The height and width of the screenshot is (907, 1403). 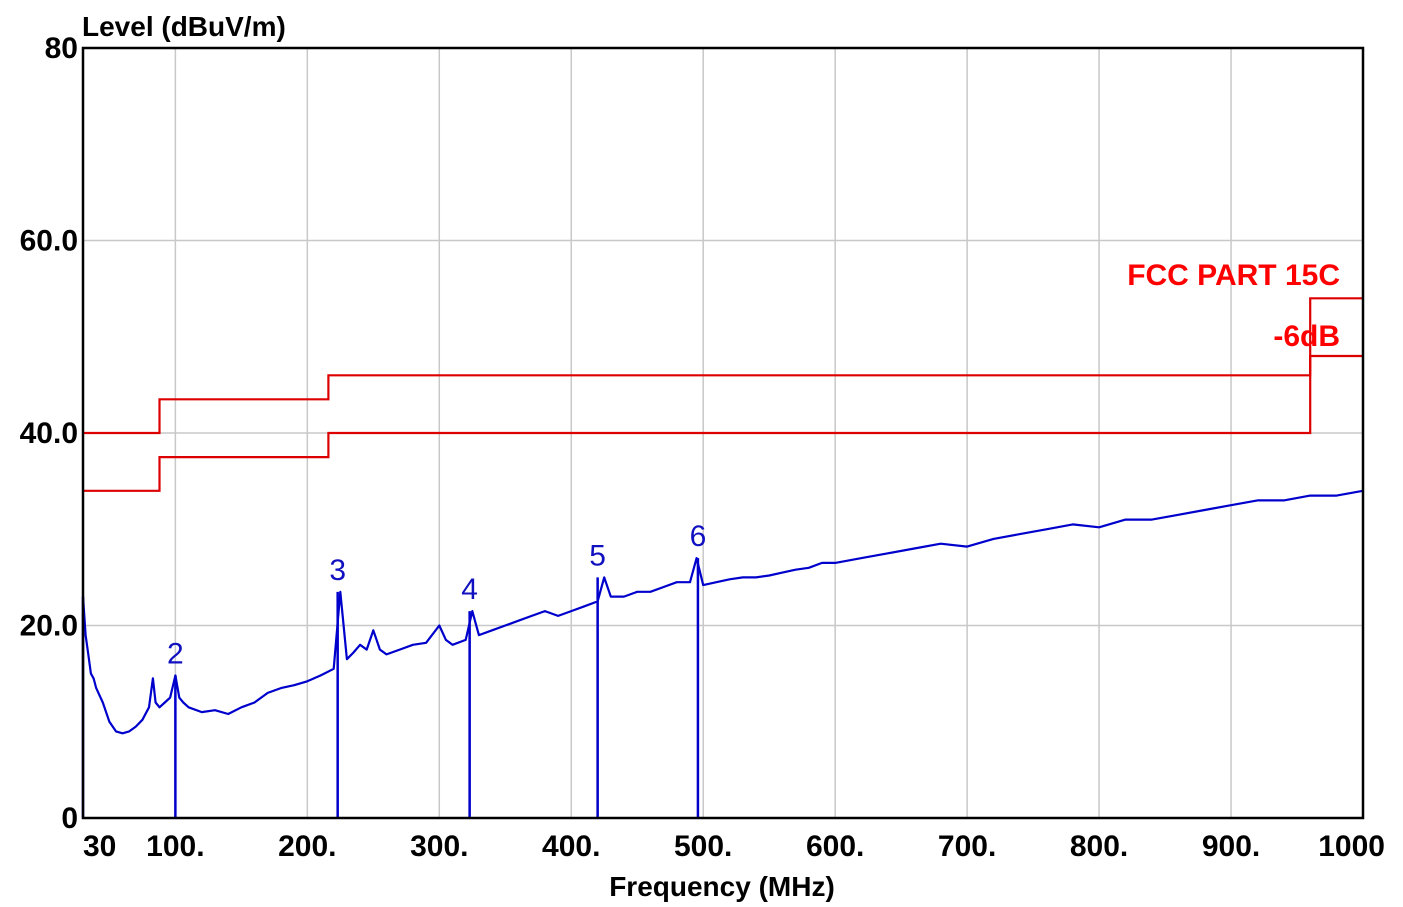 I want to click on marker-label: 5, so click(x=597, y=555).